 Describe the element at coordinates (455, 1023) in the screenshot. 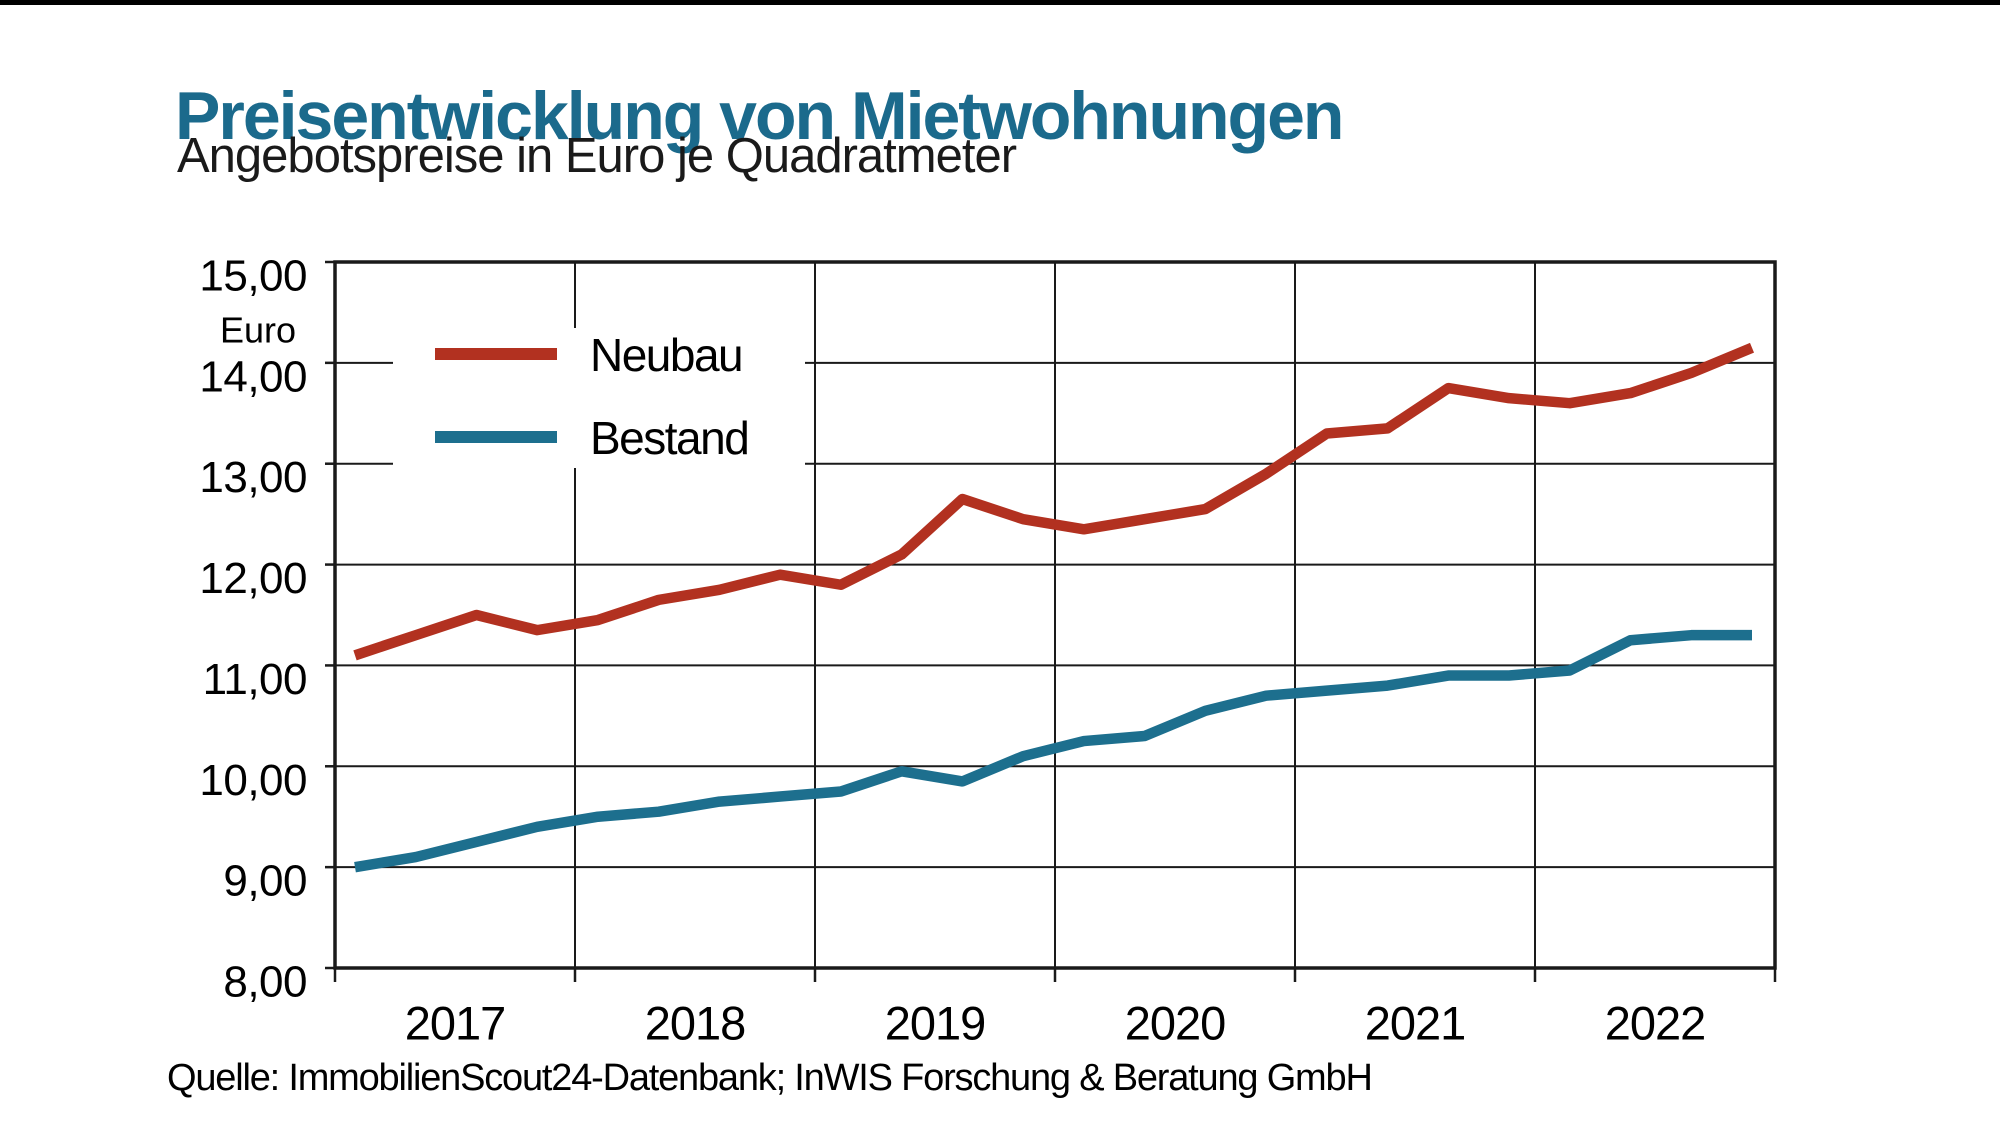

I see `x-tick-label: 2017` at that location.